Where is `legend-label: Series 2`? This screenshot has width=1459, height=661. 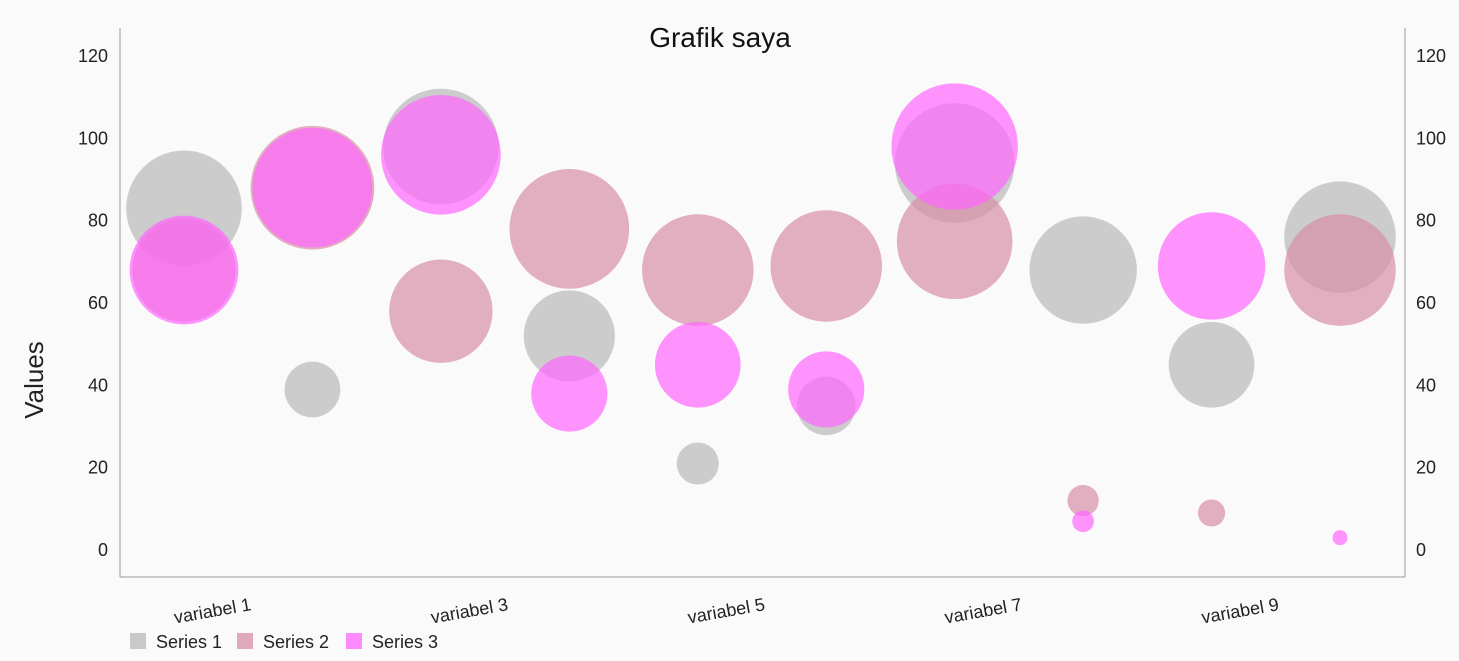
legend-label: Series 2 is located at coordinates (296, 642).